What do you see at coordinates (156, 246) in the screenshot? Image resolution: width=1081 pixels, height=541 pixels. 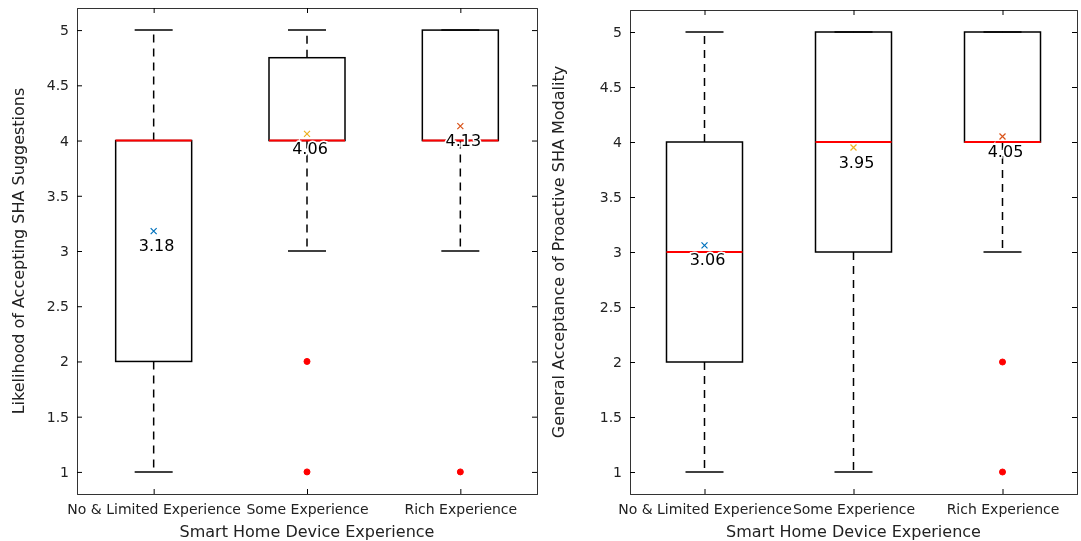 I see `data-label: 3.18` at bounding box center [156, 246].